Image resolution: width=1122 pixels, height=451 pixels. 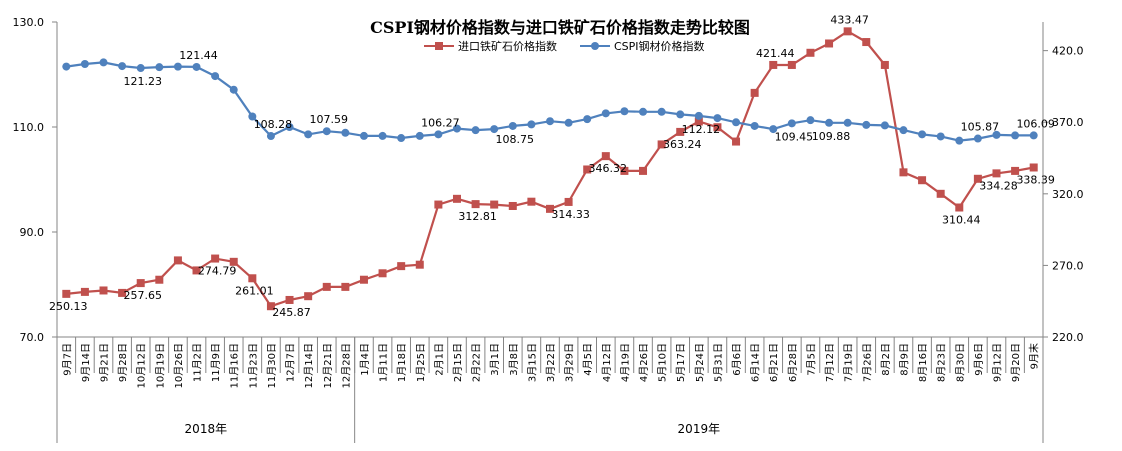 What do you see at coordinates (440, 122) in the screenshot?
I see `cspi-data-label: 106.27` at bounding box center [440, 122].